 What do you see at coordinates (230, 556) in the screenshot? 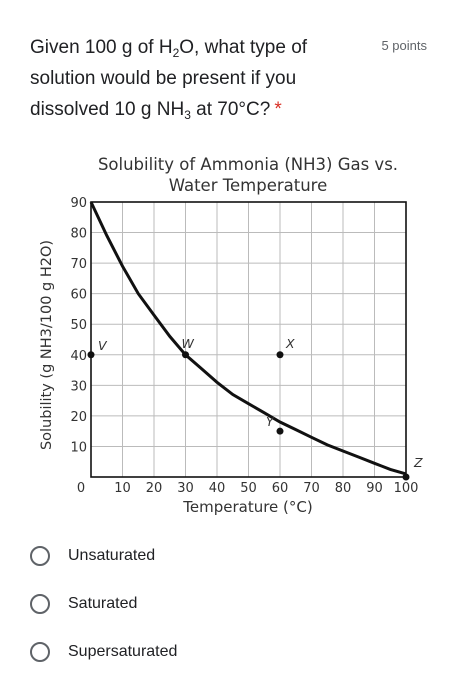
I see `option-unsaturated: Unsaturated` at bounding box center [230, 556].